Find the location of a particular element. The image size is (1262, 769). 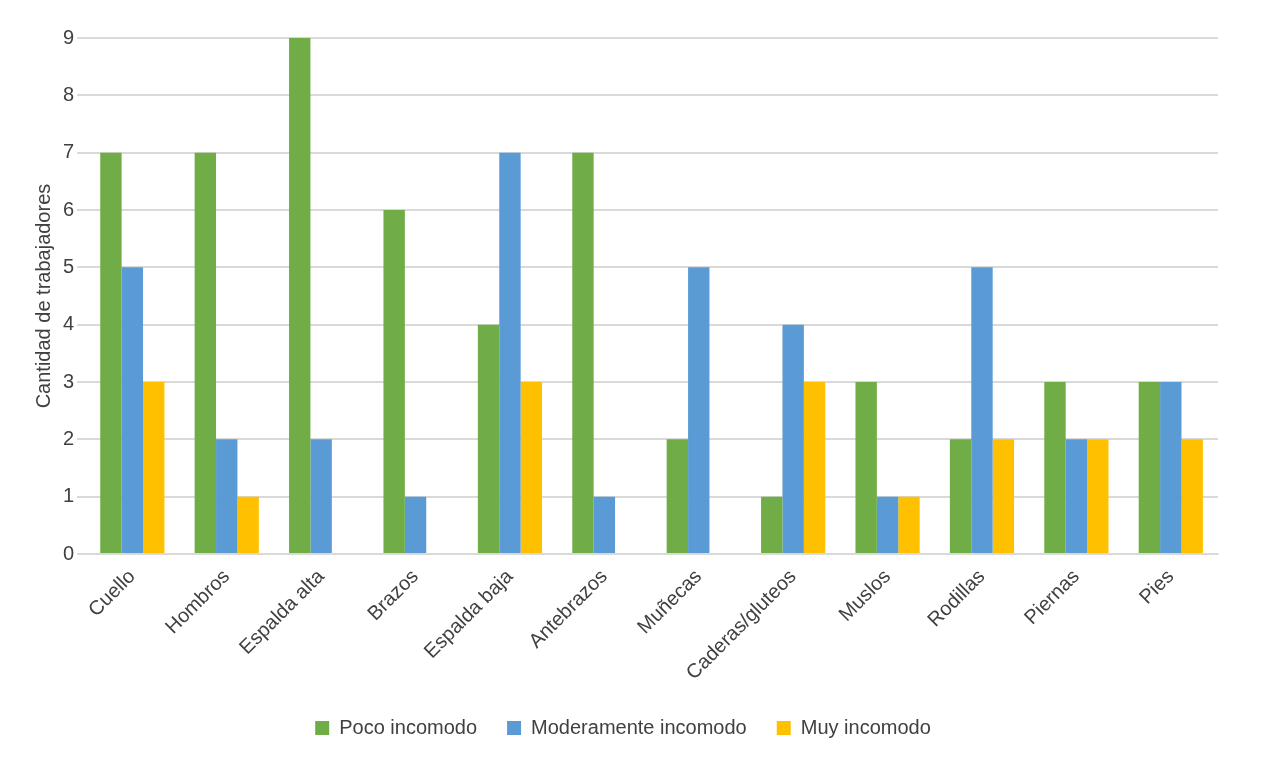

y-axis-title: Cantidad de trabajadores is located at coordinates (42, 296).